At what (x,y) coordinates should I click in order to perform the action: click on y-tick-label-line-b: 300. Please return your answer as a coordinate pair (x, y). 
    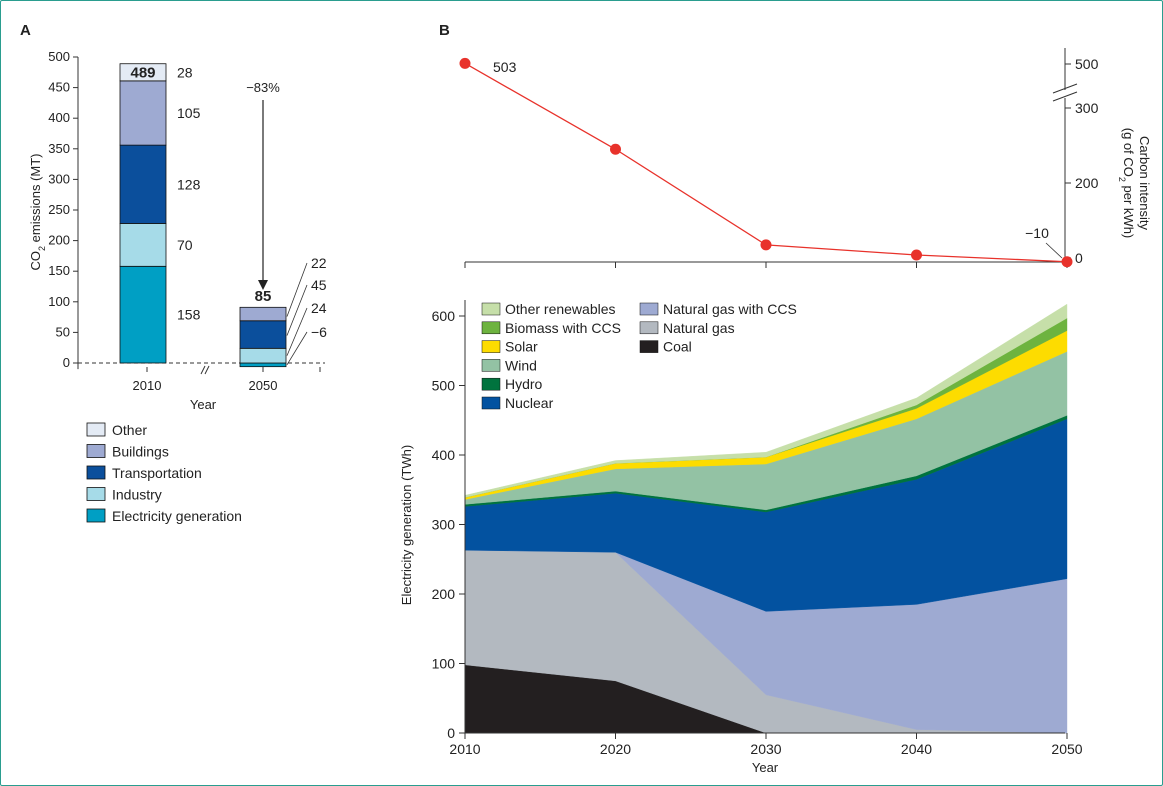
    Looking at the image, I should click on (1087, 108).